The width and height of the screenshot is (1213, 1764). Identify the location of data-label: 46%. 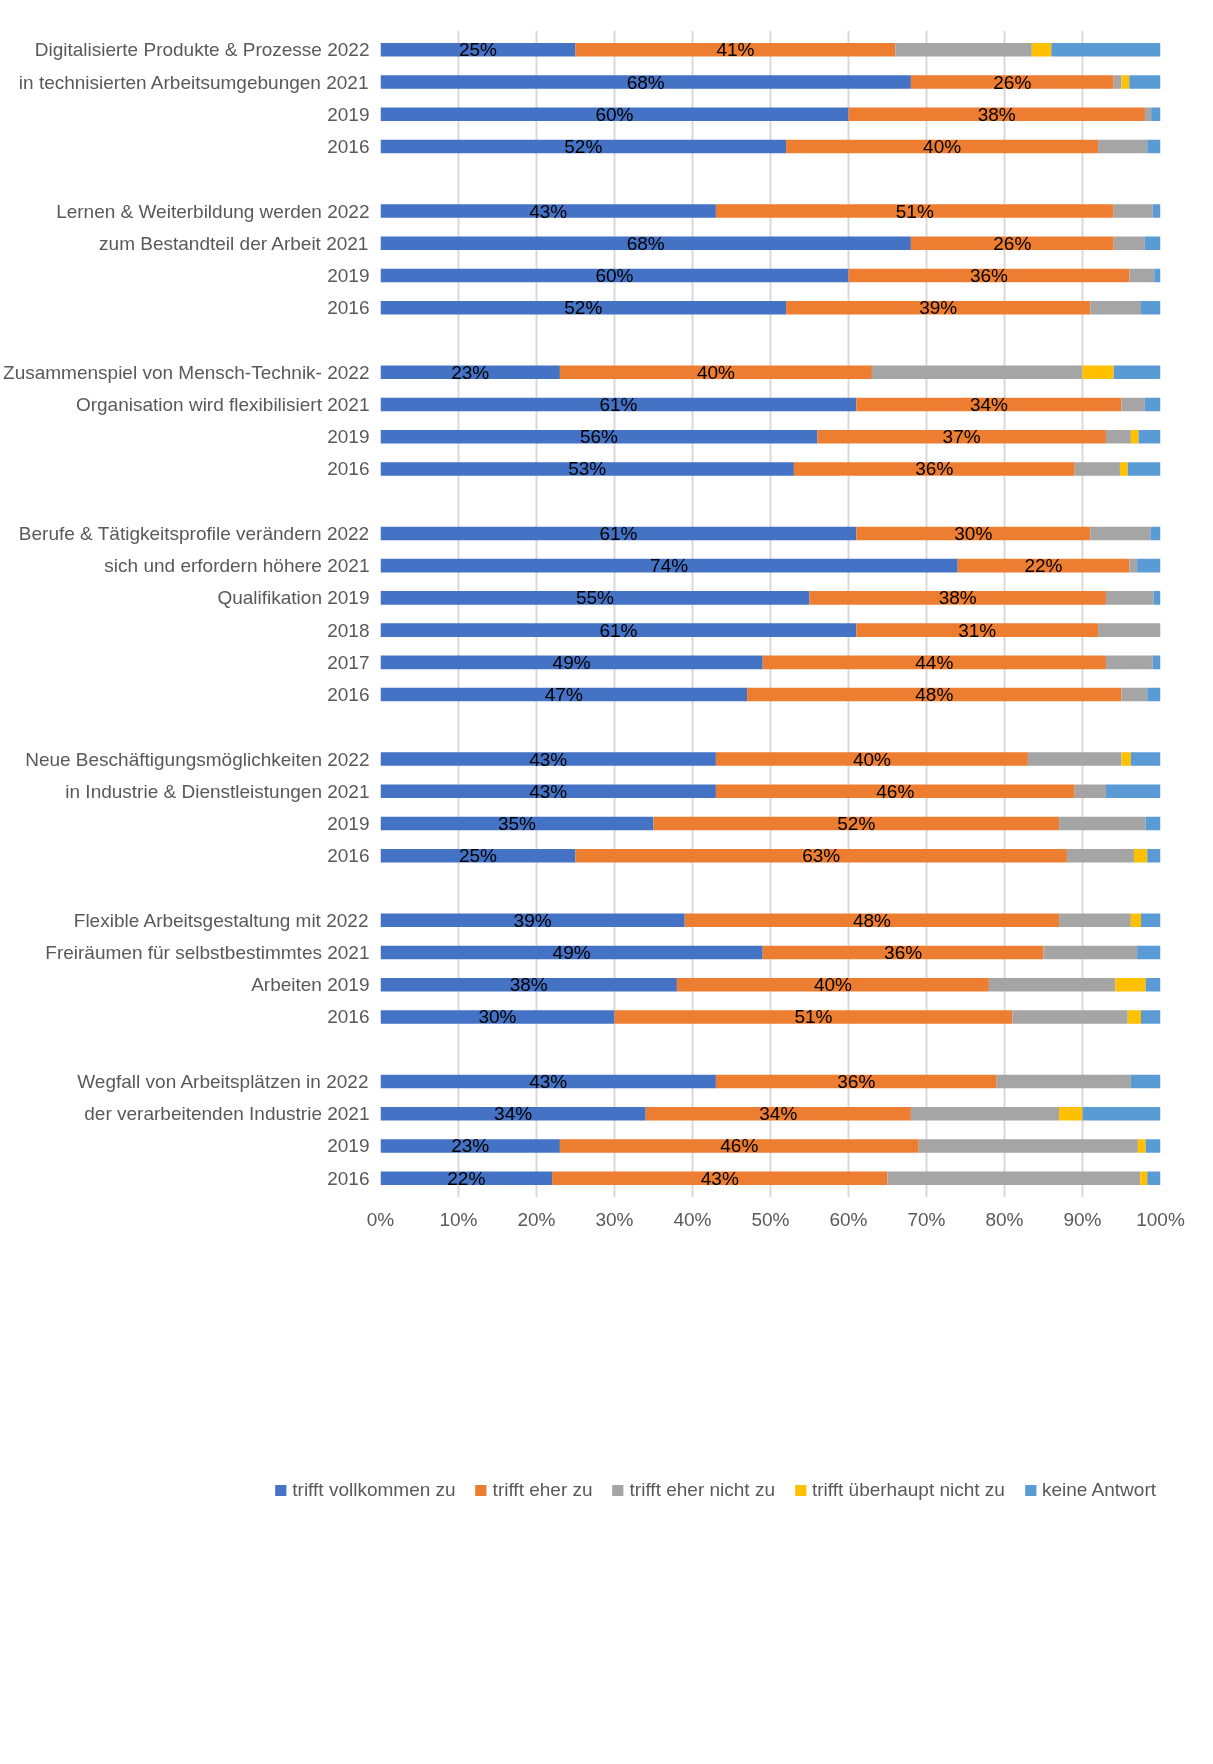
(739, 1146).